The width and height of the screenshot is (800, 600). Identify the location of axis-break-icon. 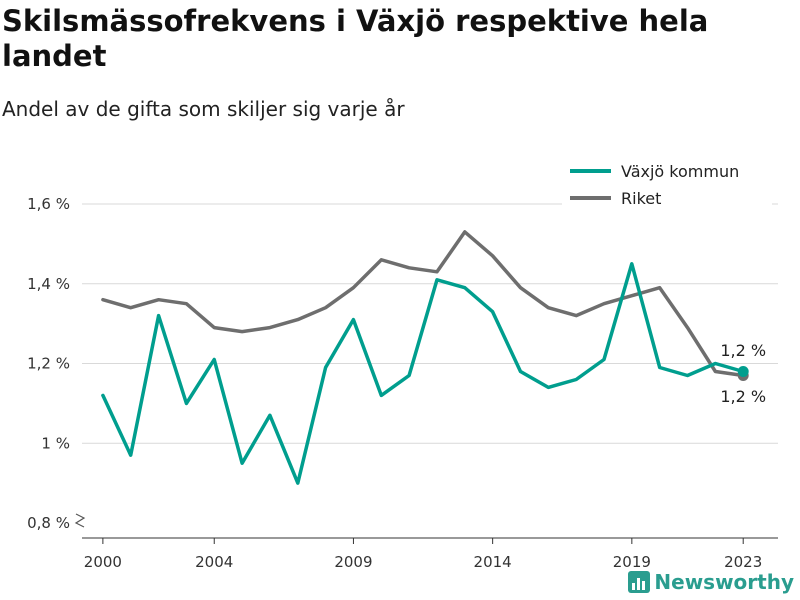
(80, 520).